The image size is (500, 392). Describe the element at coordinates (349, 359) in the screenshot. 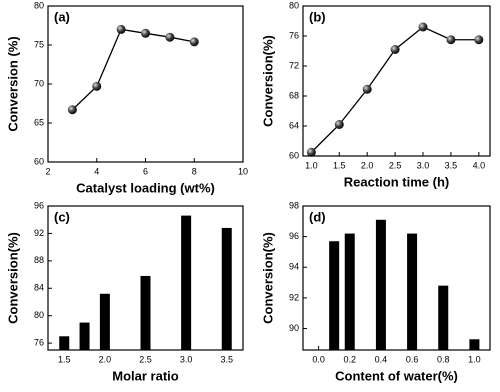

I see `x-tick-label: 0.2` at that location.